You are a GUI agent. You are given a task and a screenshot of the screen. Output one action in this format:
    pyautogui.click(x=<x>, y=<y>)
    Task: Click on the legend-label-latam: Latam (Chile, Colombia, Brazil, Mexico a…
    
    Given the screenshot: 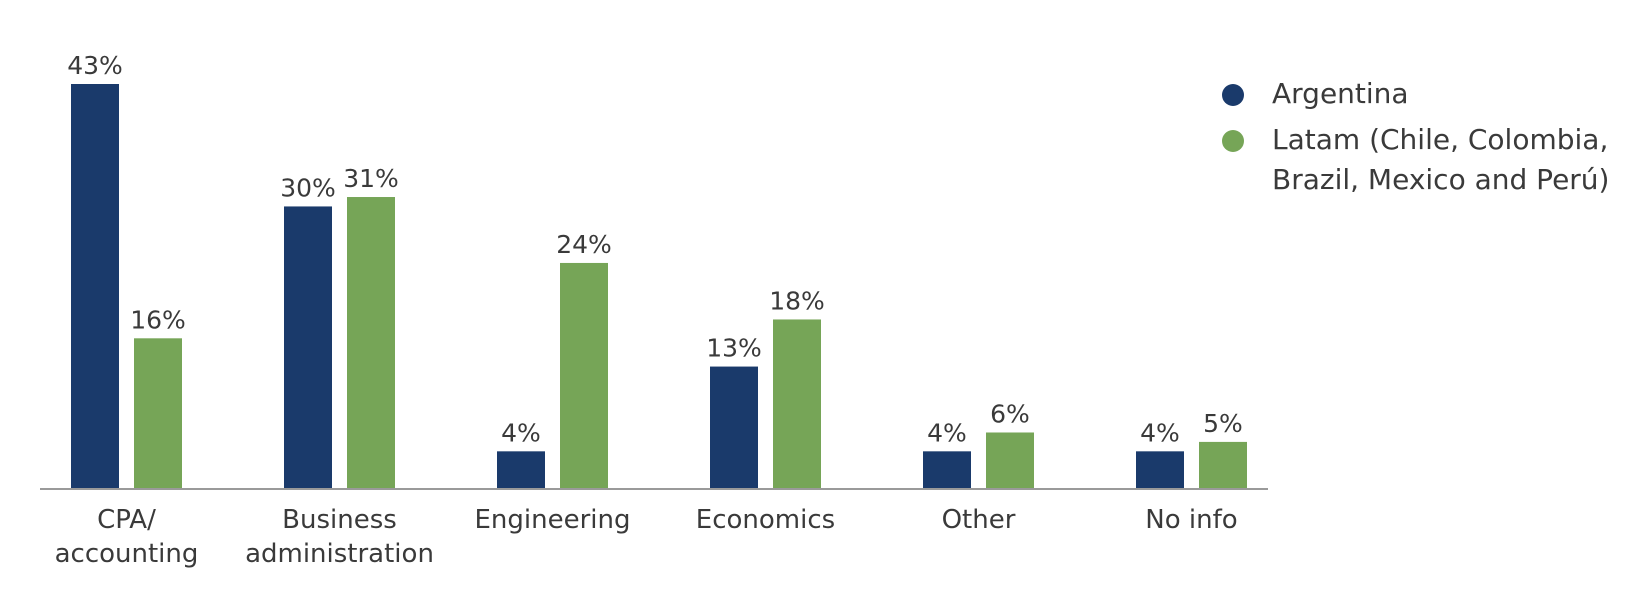 What is the action you would take?
    pyautogui.click(x=1441, y=159)
    